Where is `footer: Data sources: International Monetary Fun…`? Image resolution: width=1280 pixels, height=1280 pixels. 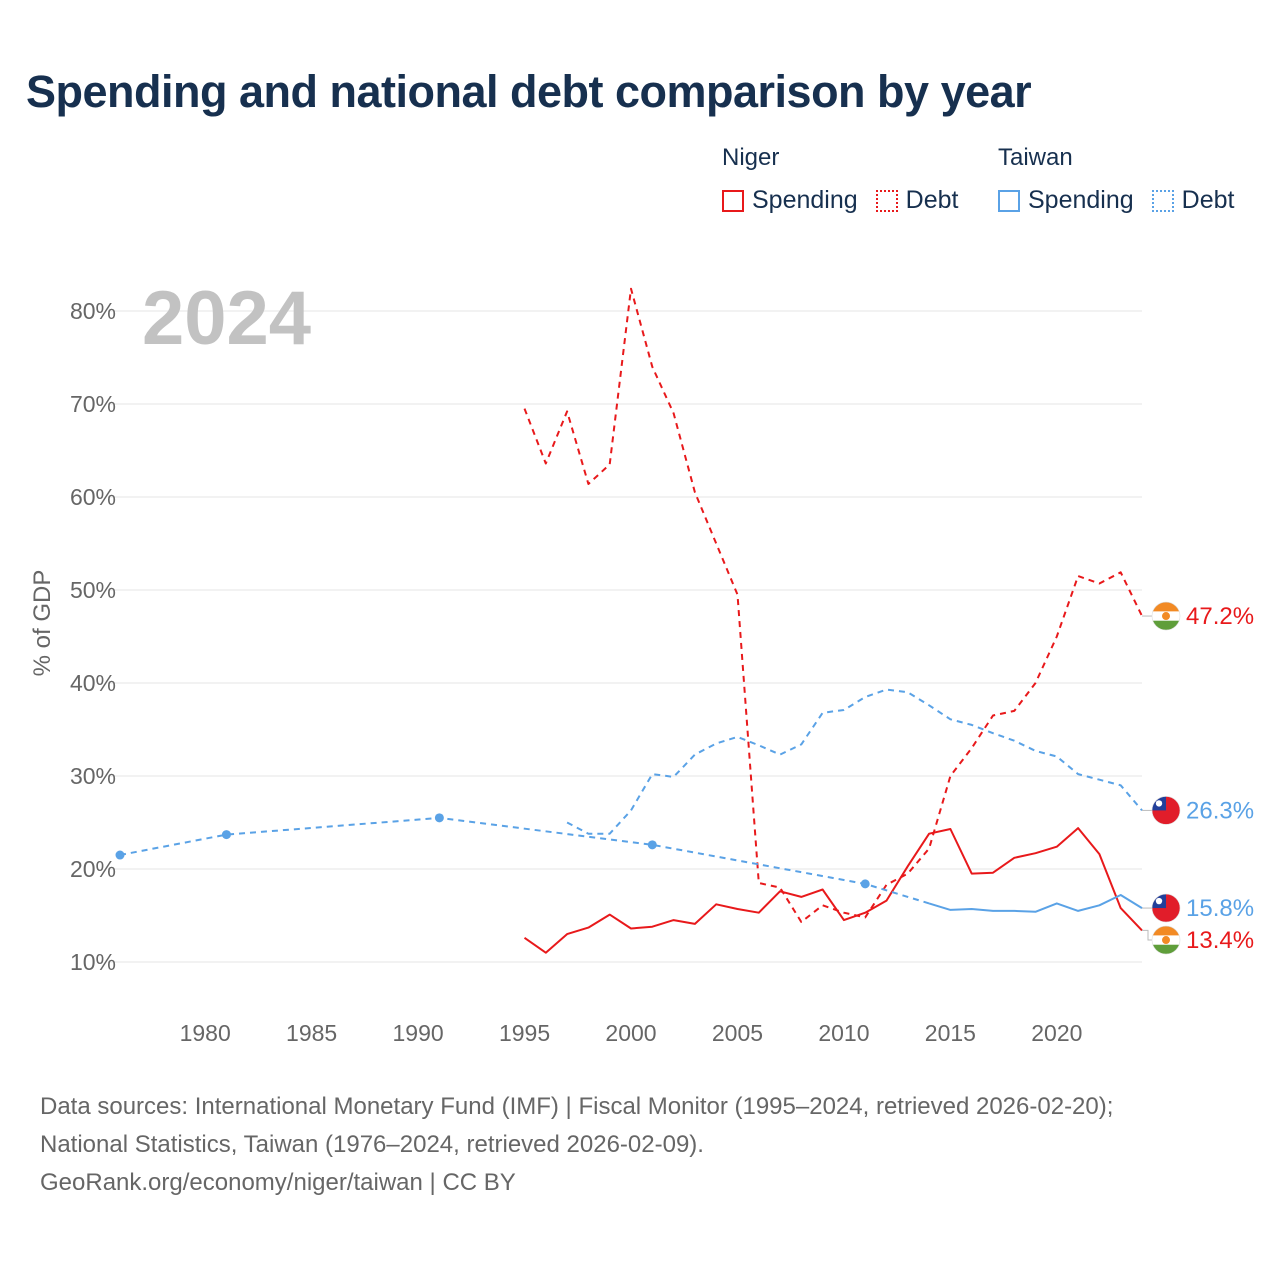
footer: Data sources: International Monetary Fun… is located at coordinates (576, 1145).